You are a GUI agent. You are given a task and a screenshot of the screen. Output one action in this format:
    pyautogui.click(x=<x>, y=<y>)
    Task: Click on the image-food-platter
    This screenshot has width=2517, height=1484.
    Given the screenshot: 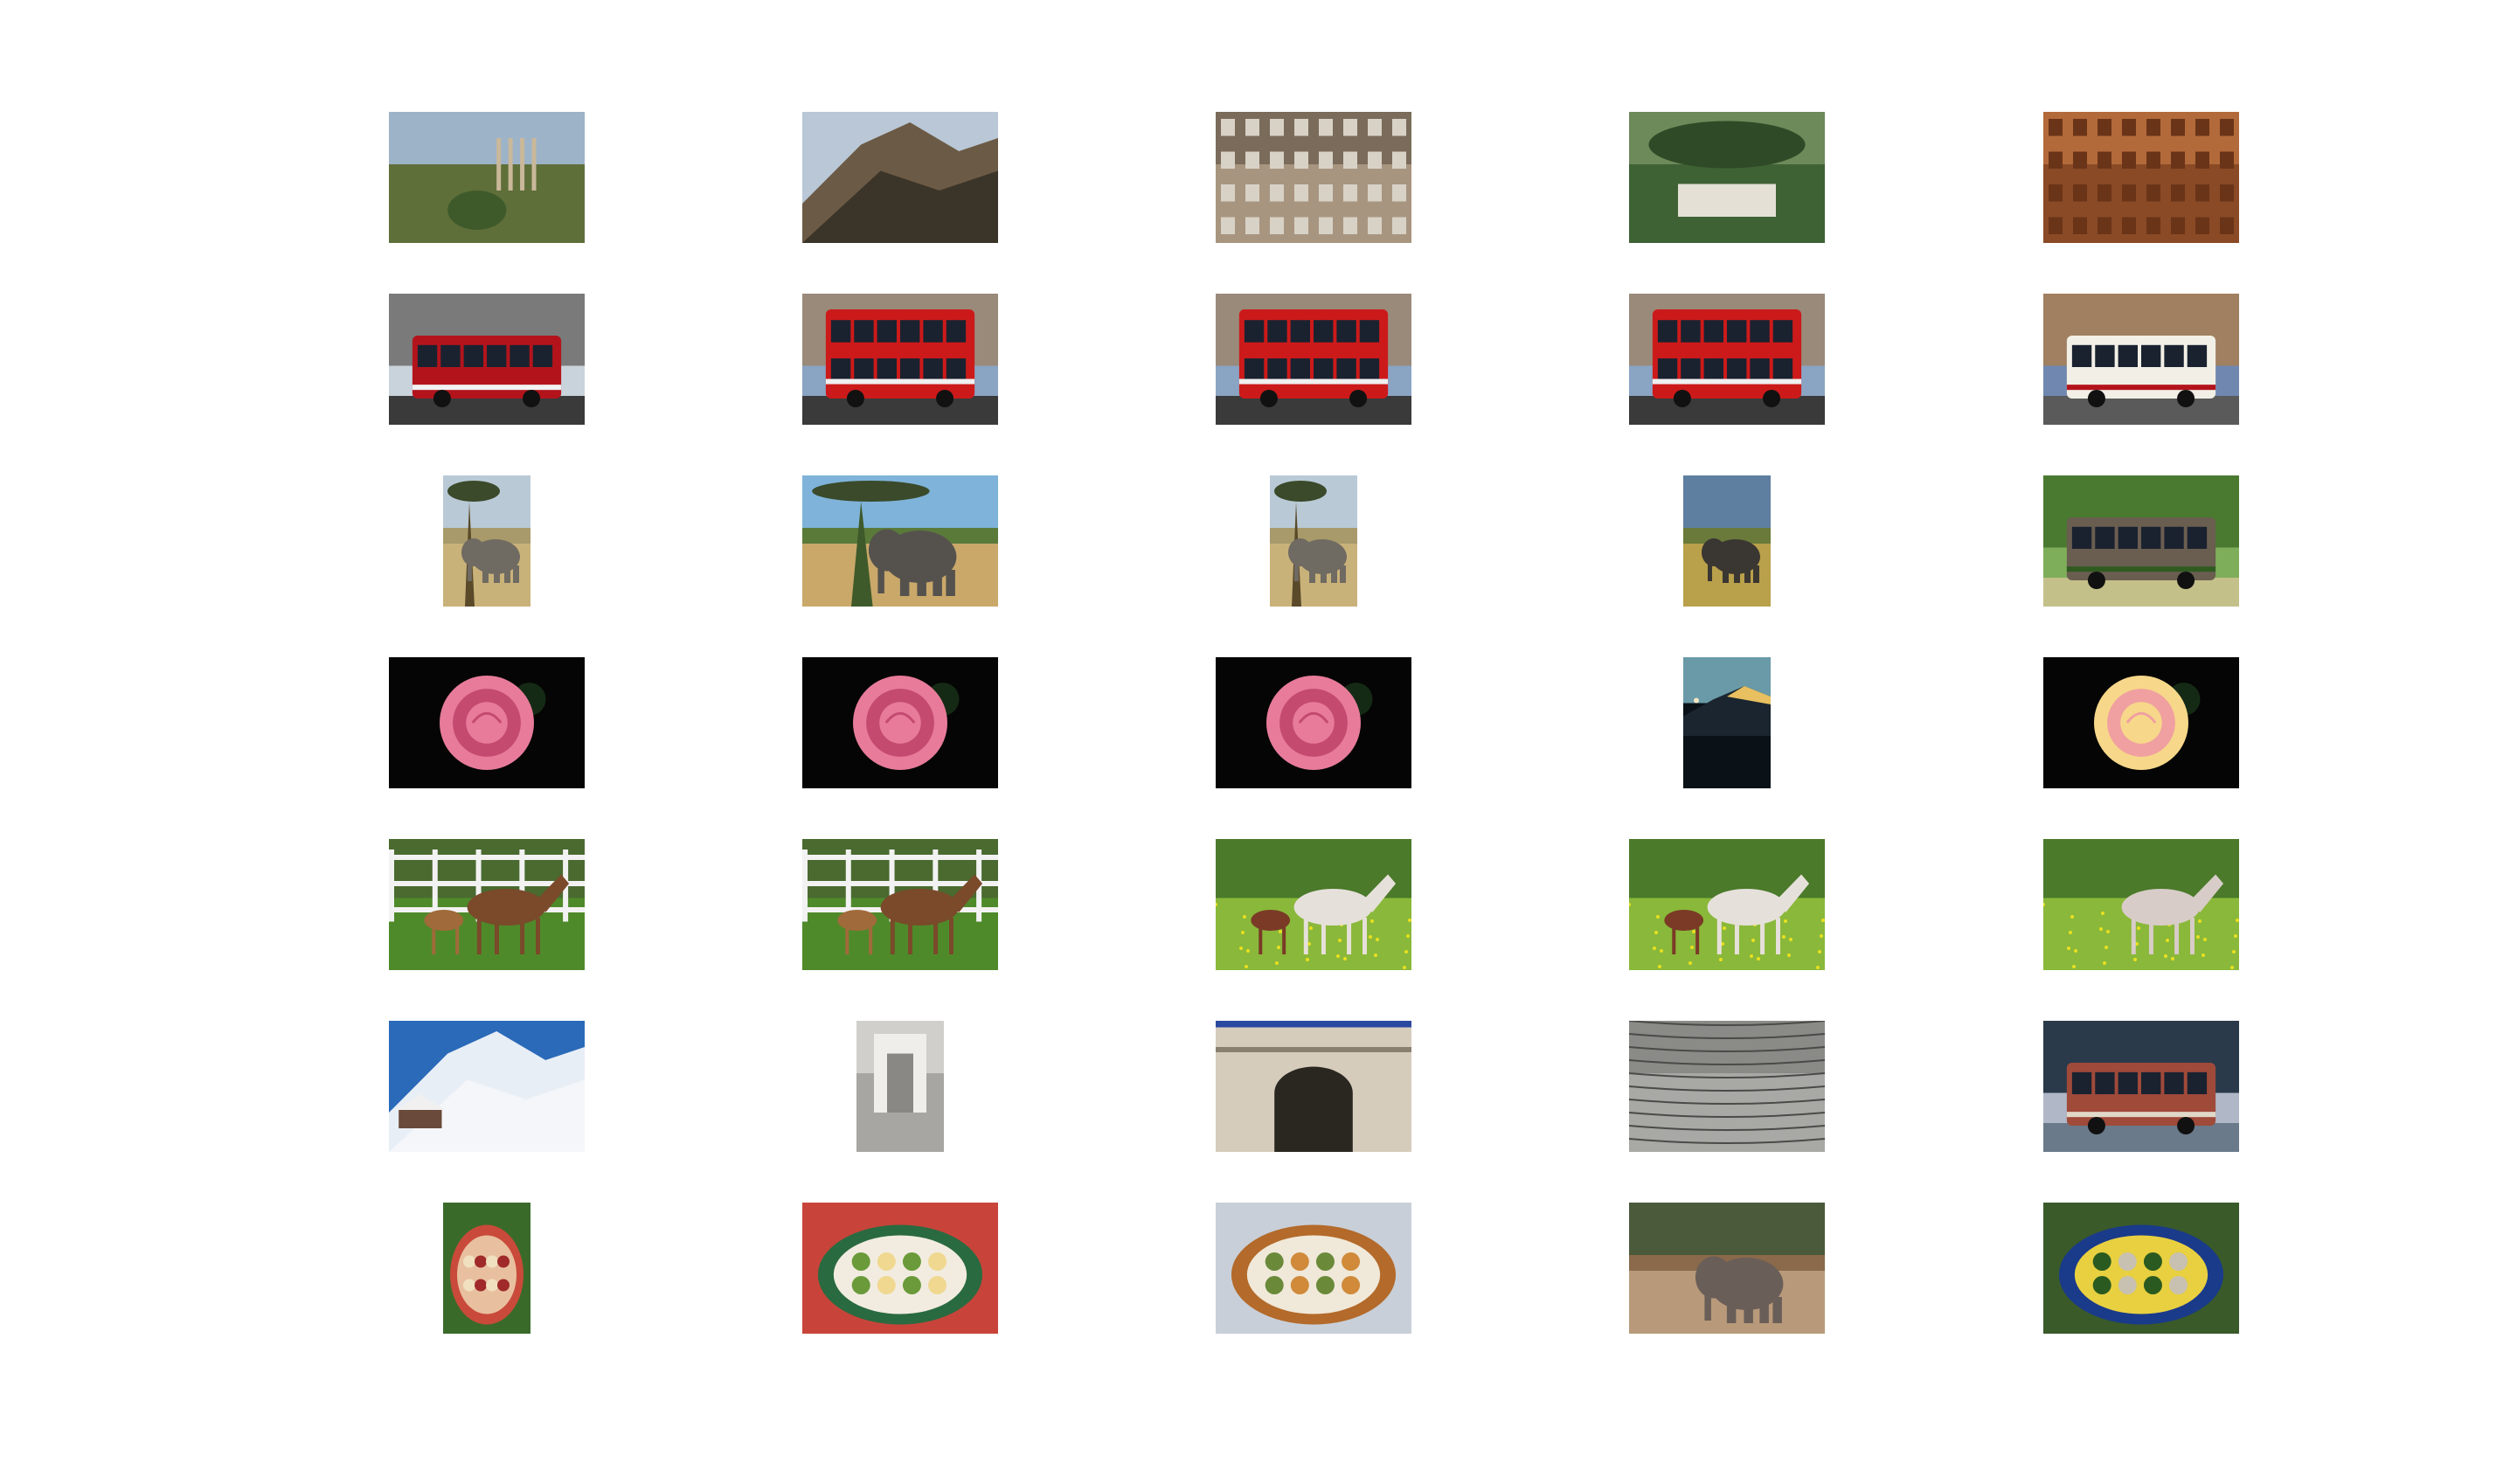 What is the action you would take?
    pyautogui.click(x=486, y=1268)
    